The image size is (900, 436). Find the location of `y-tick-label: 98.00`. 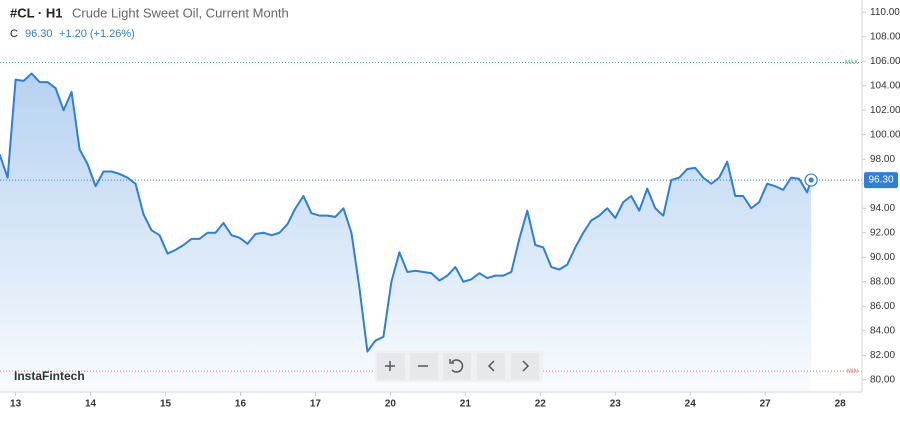

y-tick-label: 98.00 is located at coordinates (882, 159).